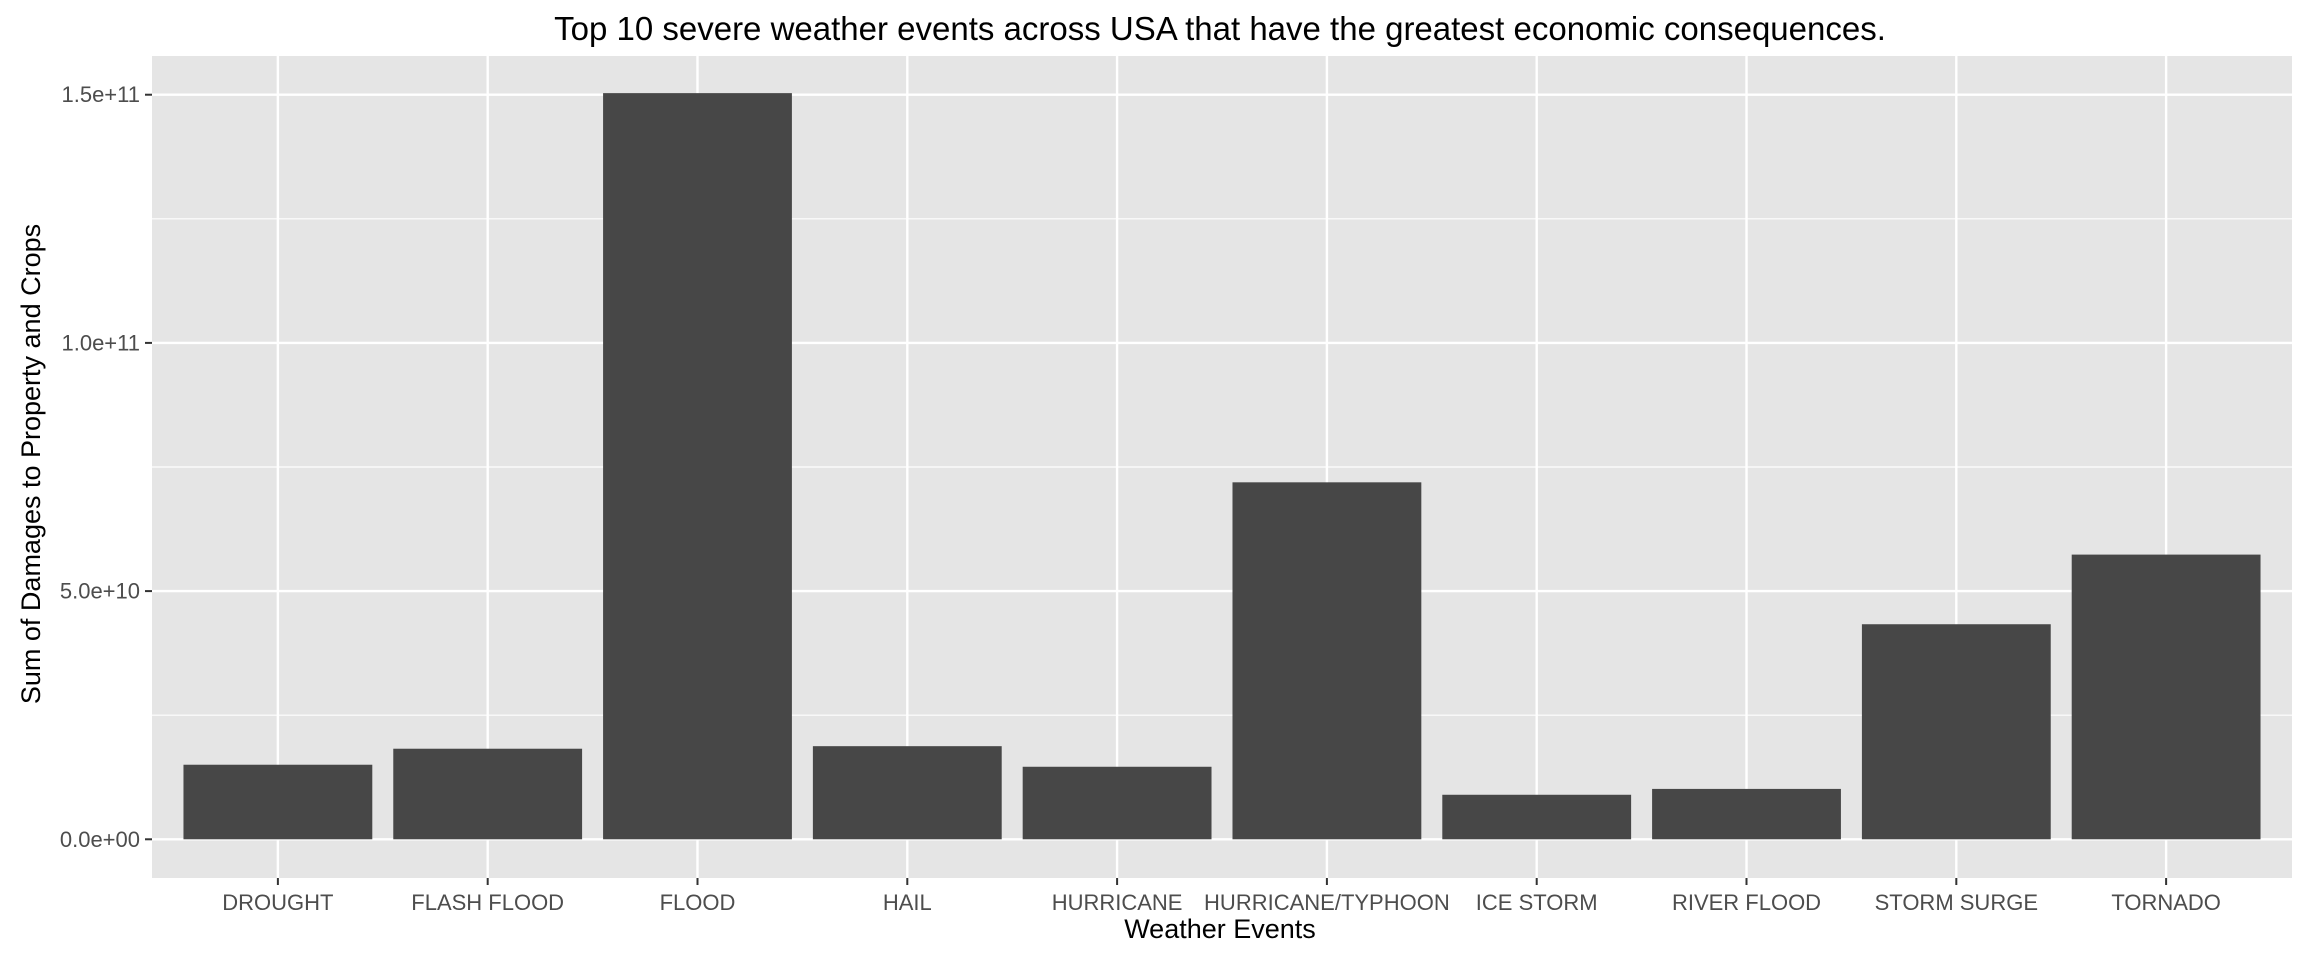 The width and height of the screenshot is (2304, 965). Describe the element at coordinates (907, 902) in the screenshot. I see `x-tick-label: HAIL` at that location.